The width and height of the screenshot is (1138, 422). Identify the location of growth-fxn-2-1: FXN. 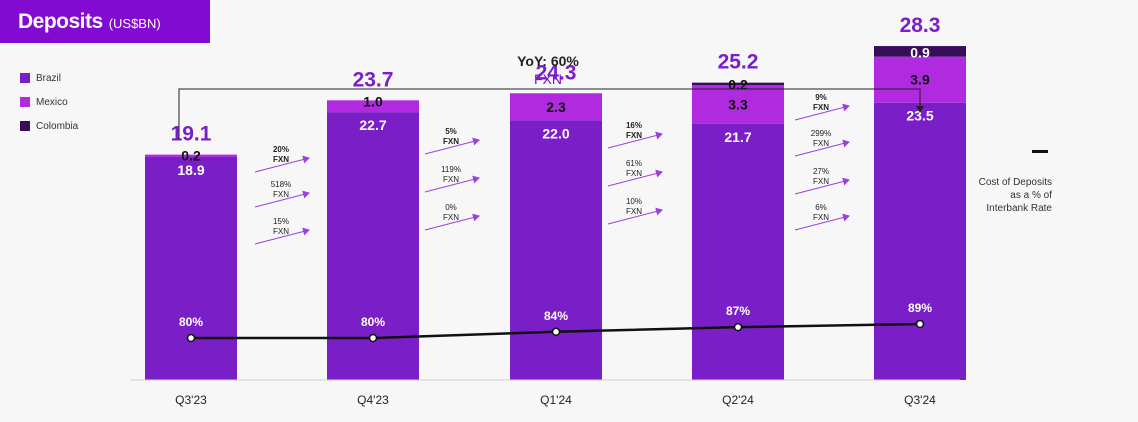
(634, 173).